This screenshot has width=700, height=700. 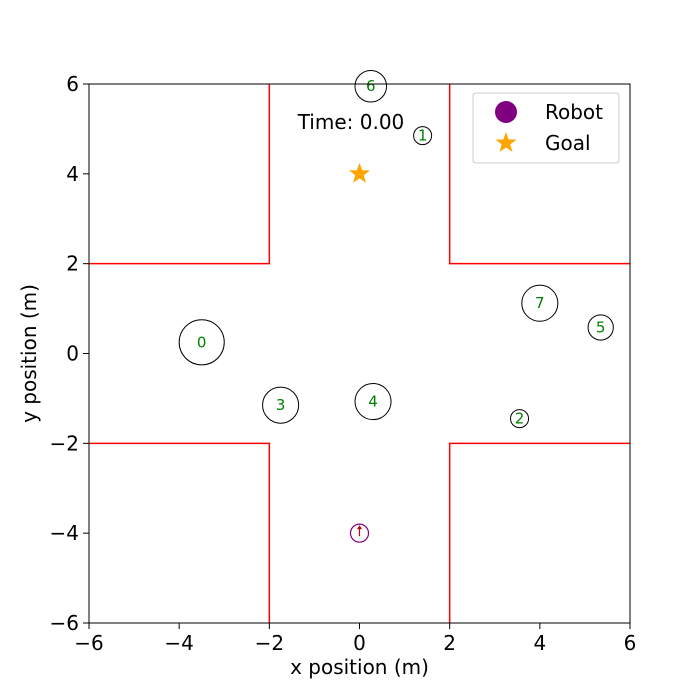 I want to click on legend: Robot Goal, so click(x=546, y=128).